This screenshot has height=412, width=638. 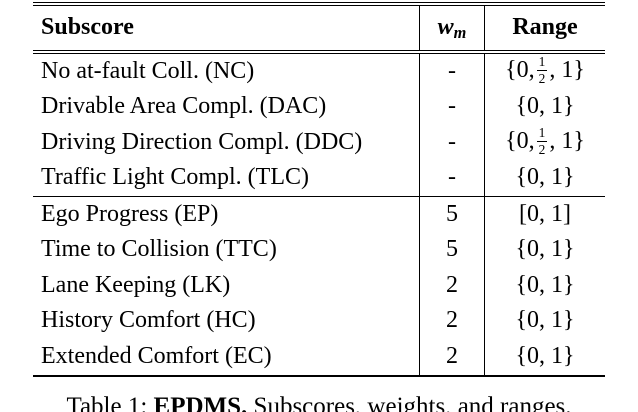 I want to click on subscore-name: Time to Collision (TTC), so click(x=159, y=249).